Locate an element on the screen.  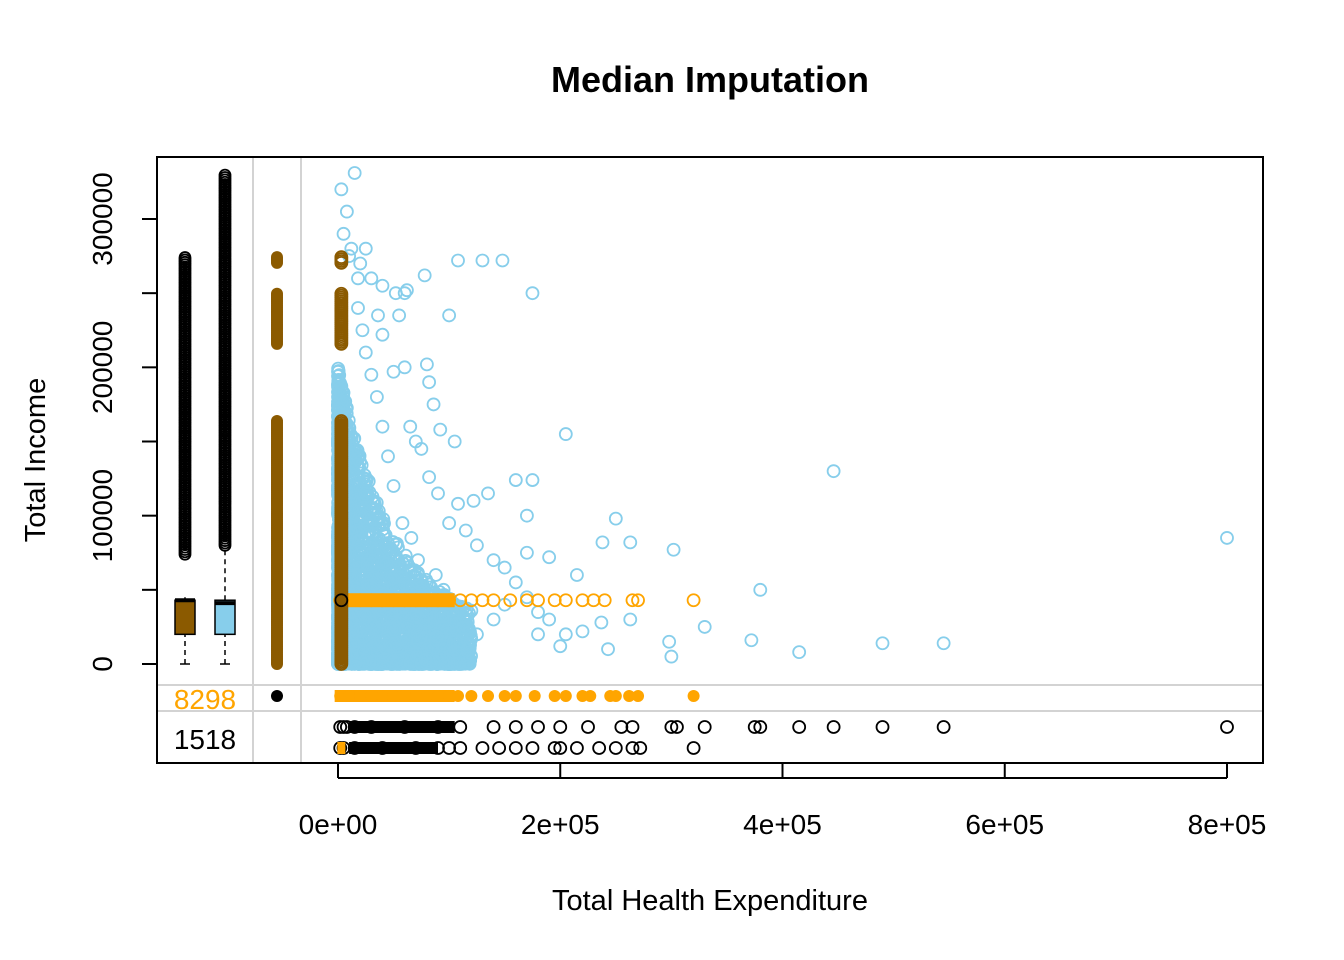
x-axis: 0e+00 2e+05 4e+05 6e+05 8e+05 is located at coordinates (782, 801).